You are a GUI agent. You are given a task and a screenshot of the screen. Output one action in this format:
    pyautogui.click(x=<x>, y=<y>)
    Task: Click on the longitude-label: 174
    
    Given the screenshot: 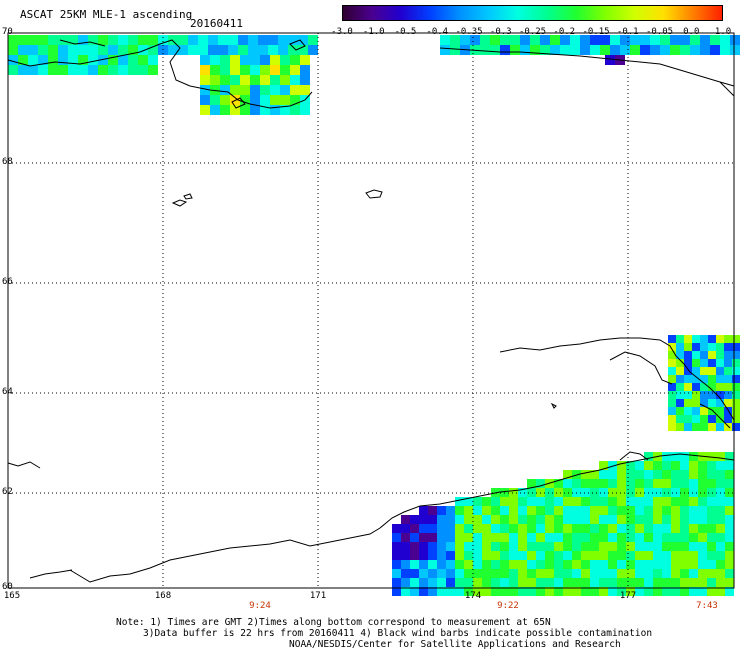 What is the action you would take?
    pyautogui.click(x=473, y=596)
    